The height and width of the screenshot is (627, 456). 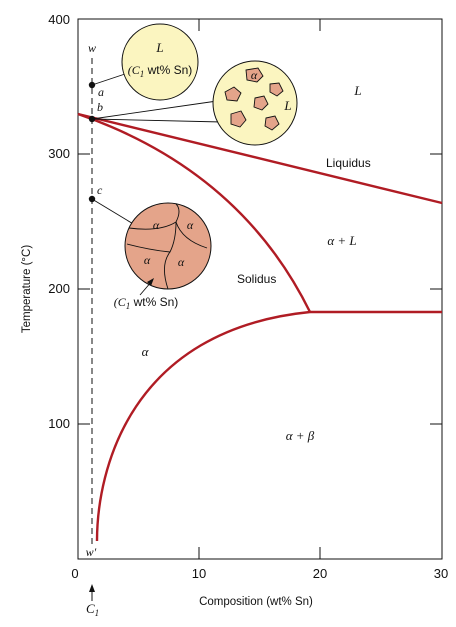 I want to click on composition-line-bottom-label: w′, so click(x=91, y=552).